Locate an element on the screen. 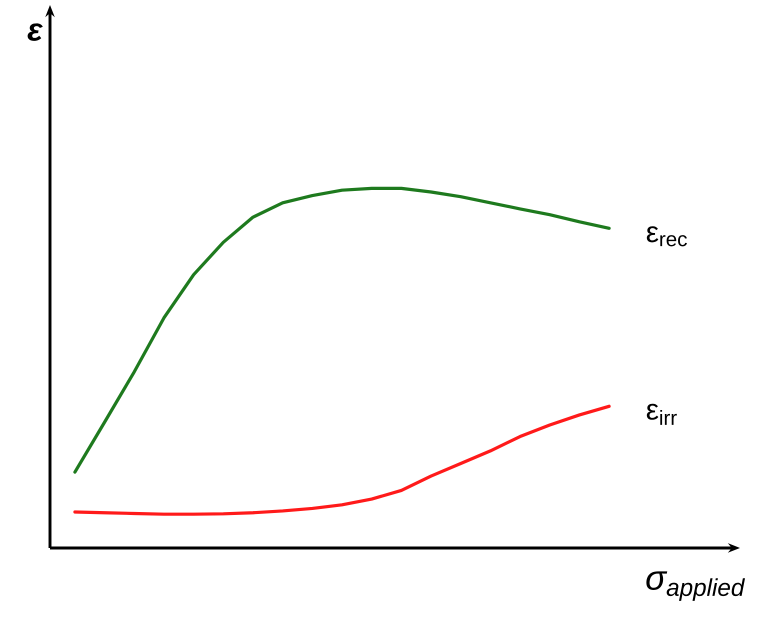  y-axis-title: ε is located at coordinates (35, 32).